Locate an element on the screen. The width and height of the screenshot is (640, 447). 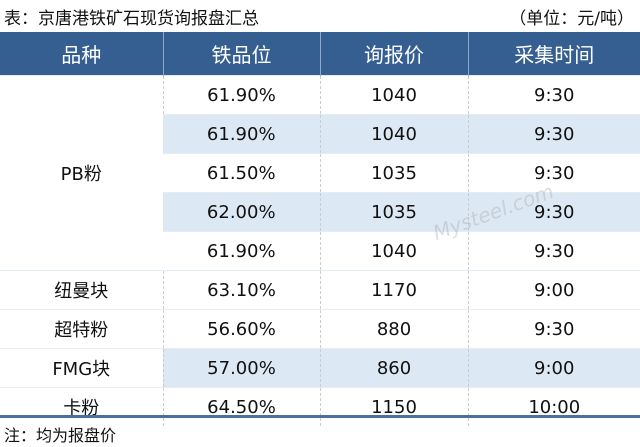
price-cell: 860 is located at coordinates (393, 368).